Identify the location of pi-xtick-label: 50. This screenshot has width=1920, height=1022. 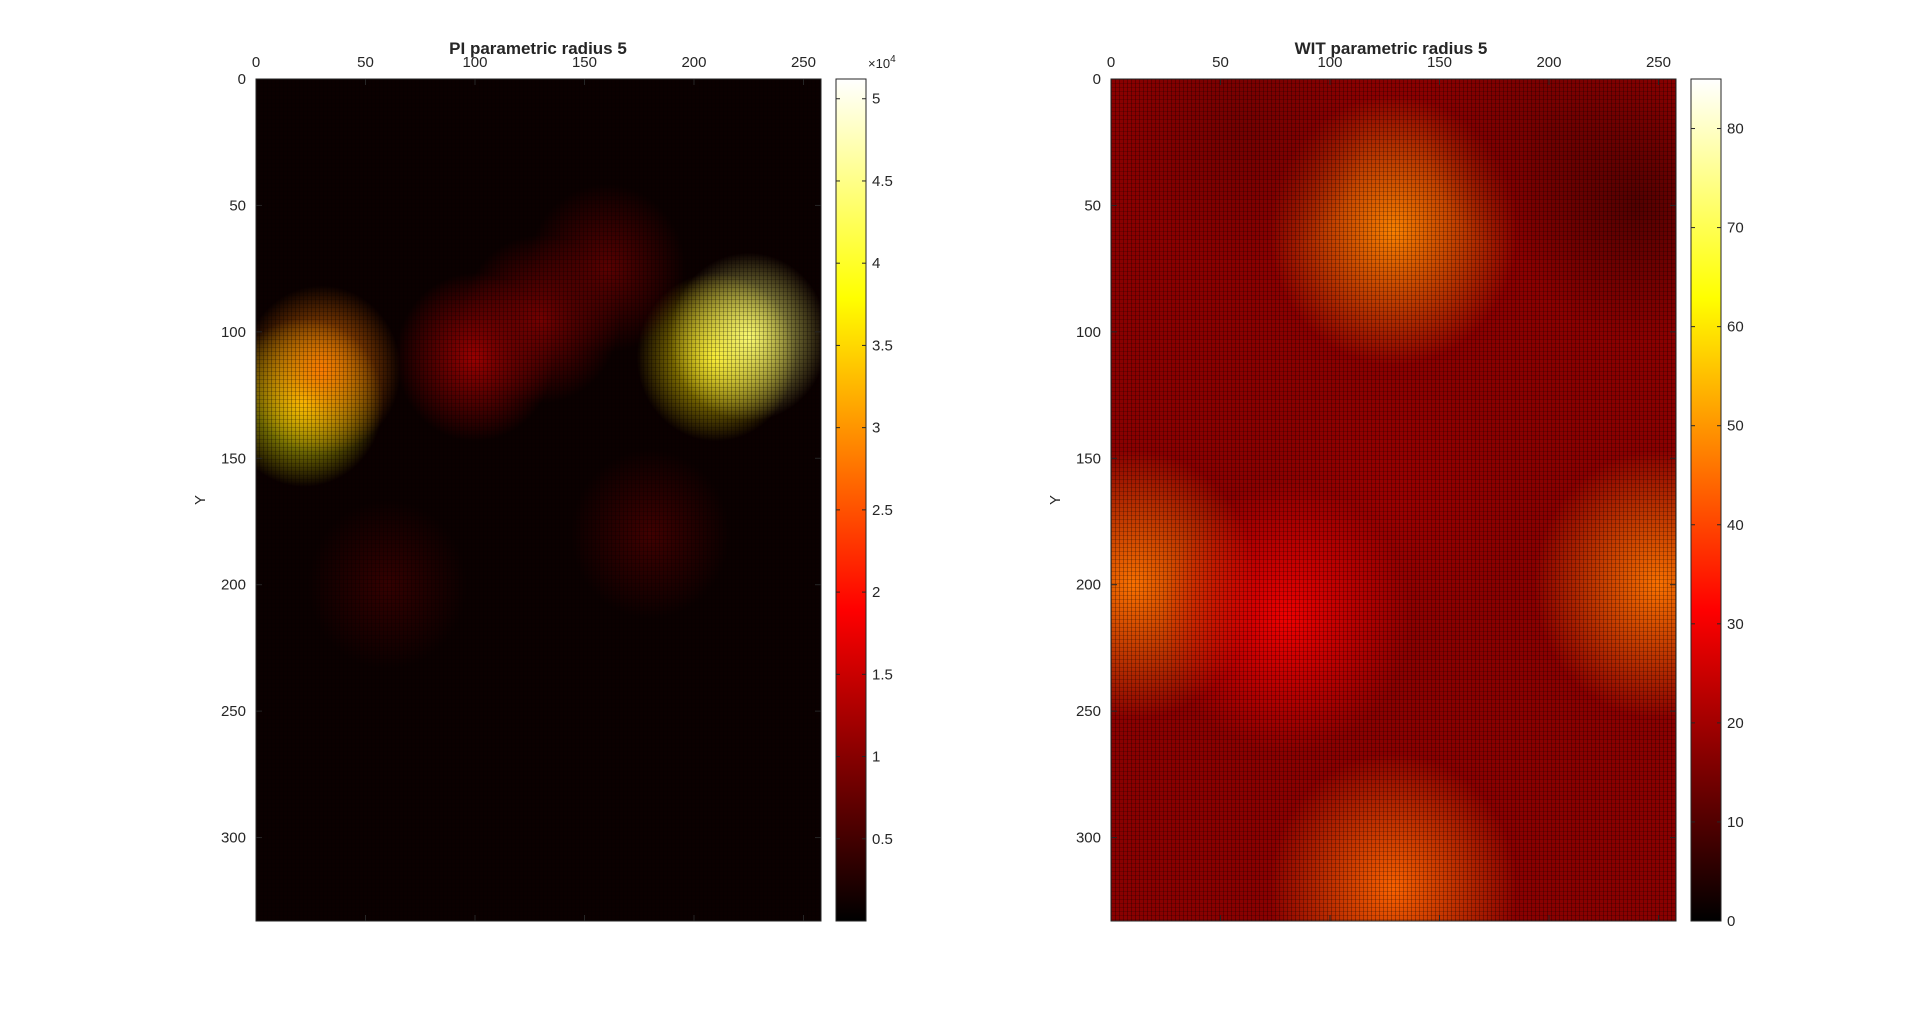
(365, 62).